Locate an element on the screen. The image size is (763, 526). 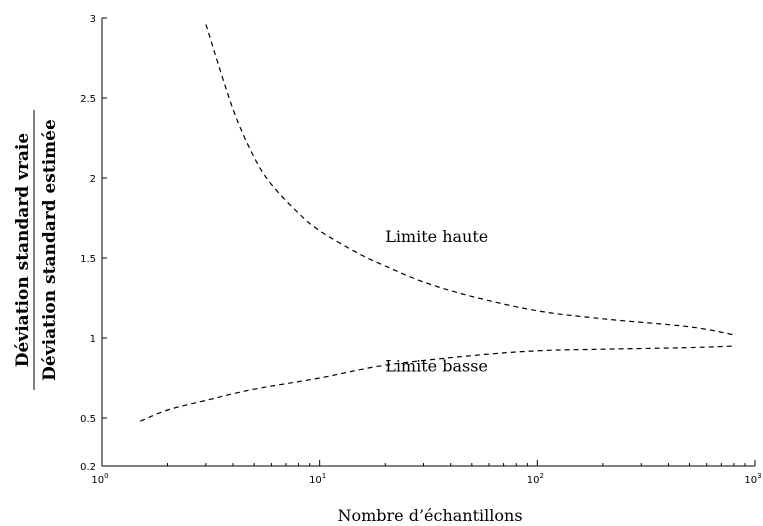
y-tick-label: 2.5 is located at coordinates (88, 99).